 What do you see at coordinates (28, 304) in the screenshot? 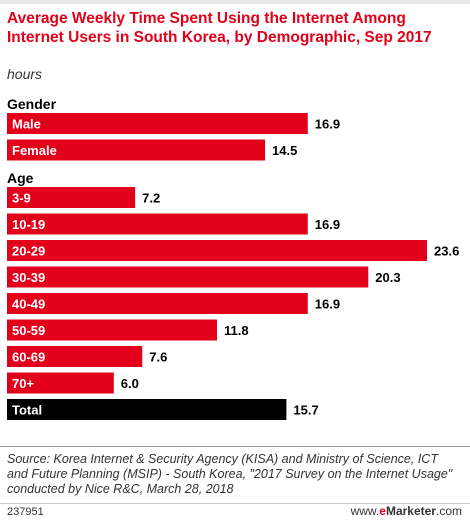
I see `category-label: 40-49` at bounding box center [28, 304].